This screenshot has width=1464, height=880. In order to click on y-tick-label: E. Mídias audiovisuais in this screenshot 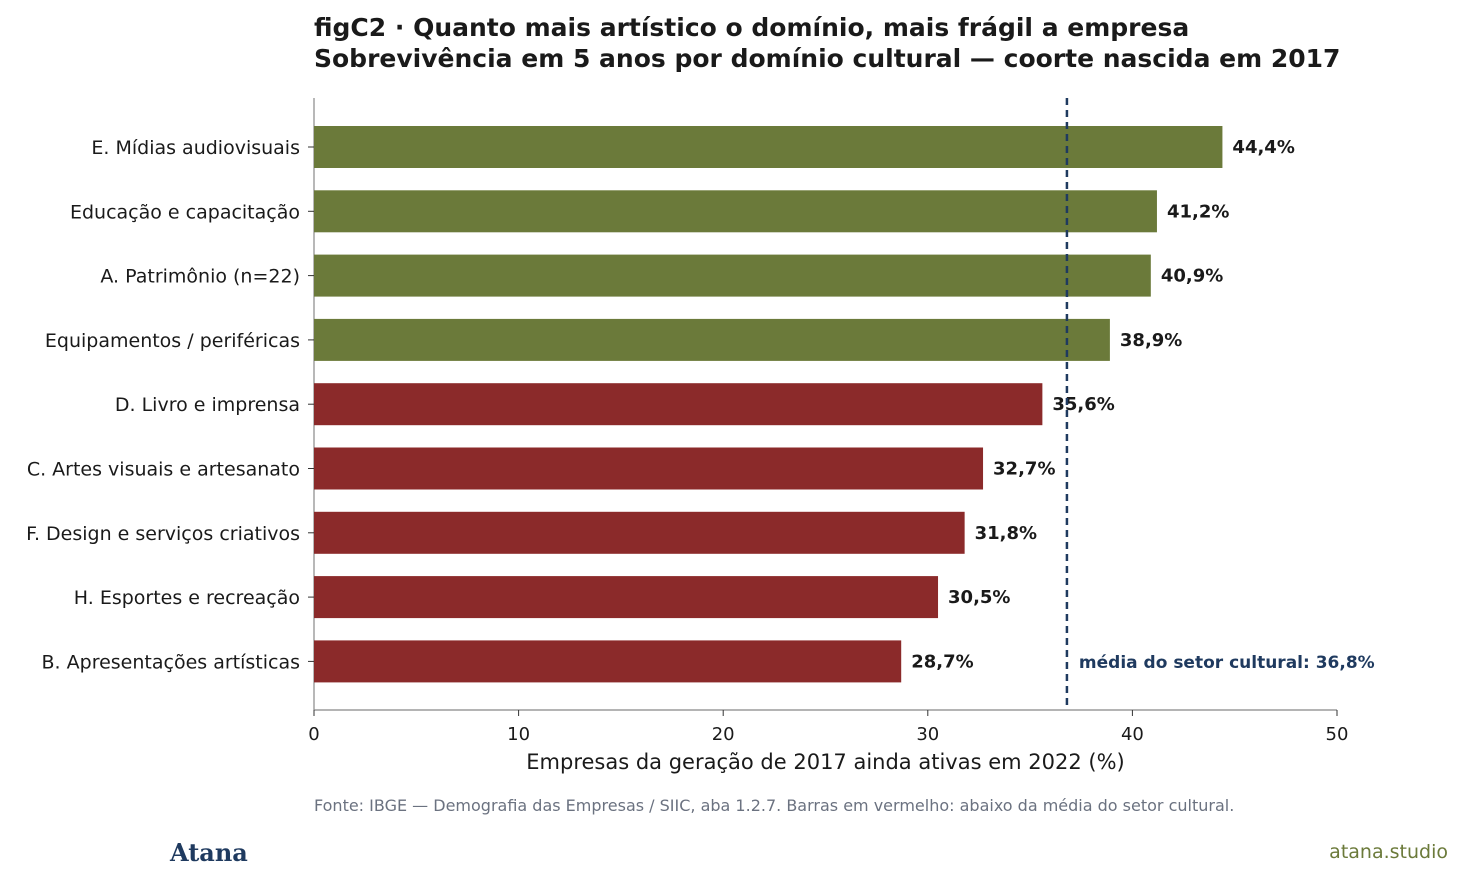, I will do `click(195, 148)`.